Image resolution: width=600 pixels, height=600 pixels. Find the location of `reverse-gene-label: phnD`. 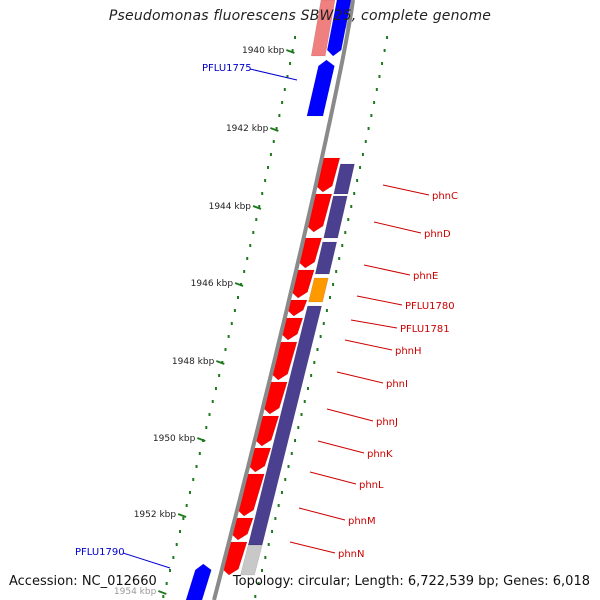

reverse-gene-label: phnD is located at coordinates (437, 234).